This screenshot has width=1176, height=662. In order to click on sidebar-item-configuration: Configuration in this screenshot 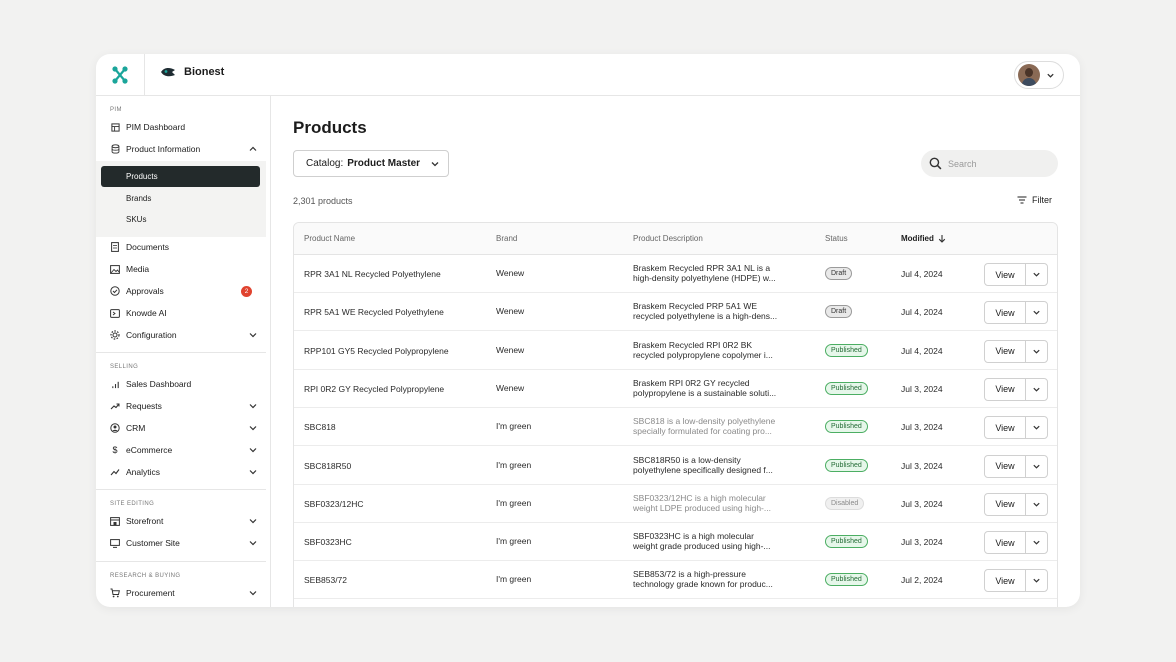, I will do `click(184, 335)`.